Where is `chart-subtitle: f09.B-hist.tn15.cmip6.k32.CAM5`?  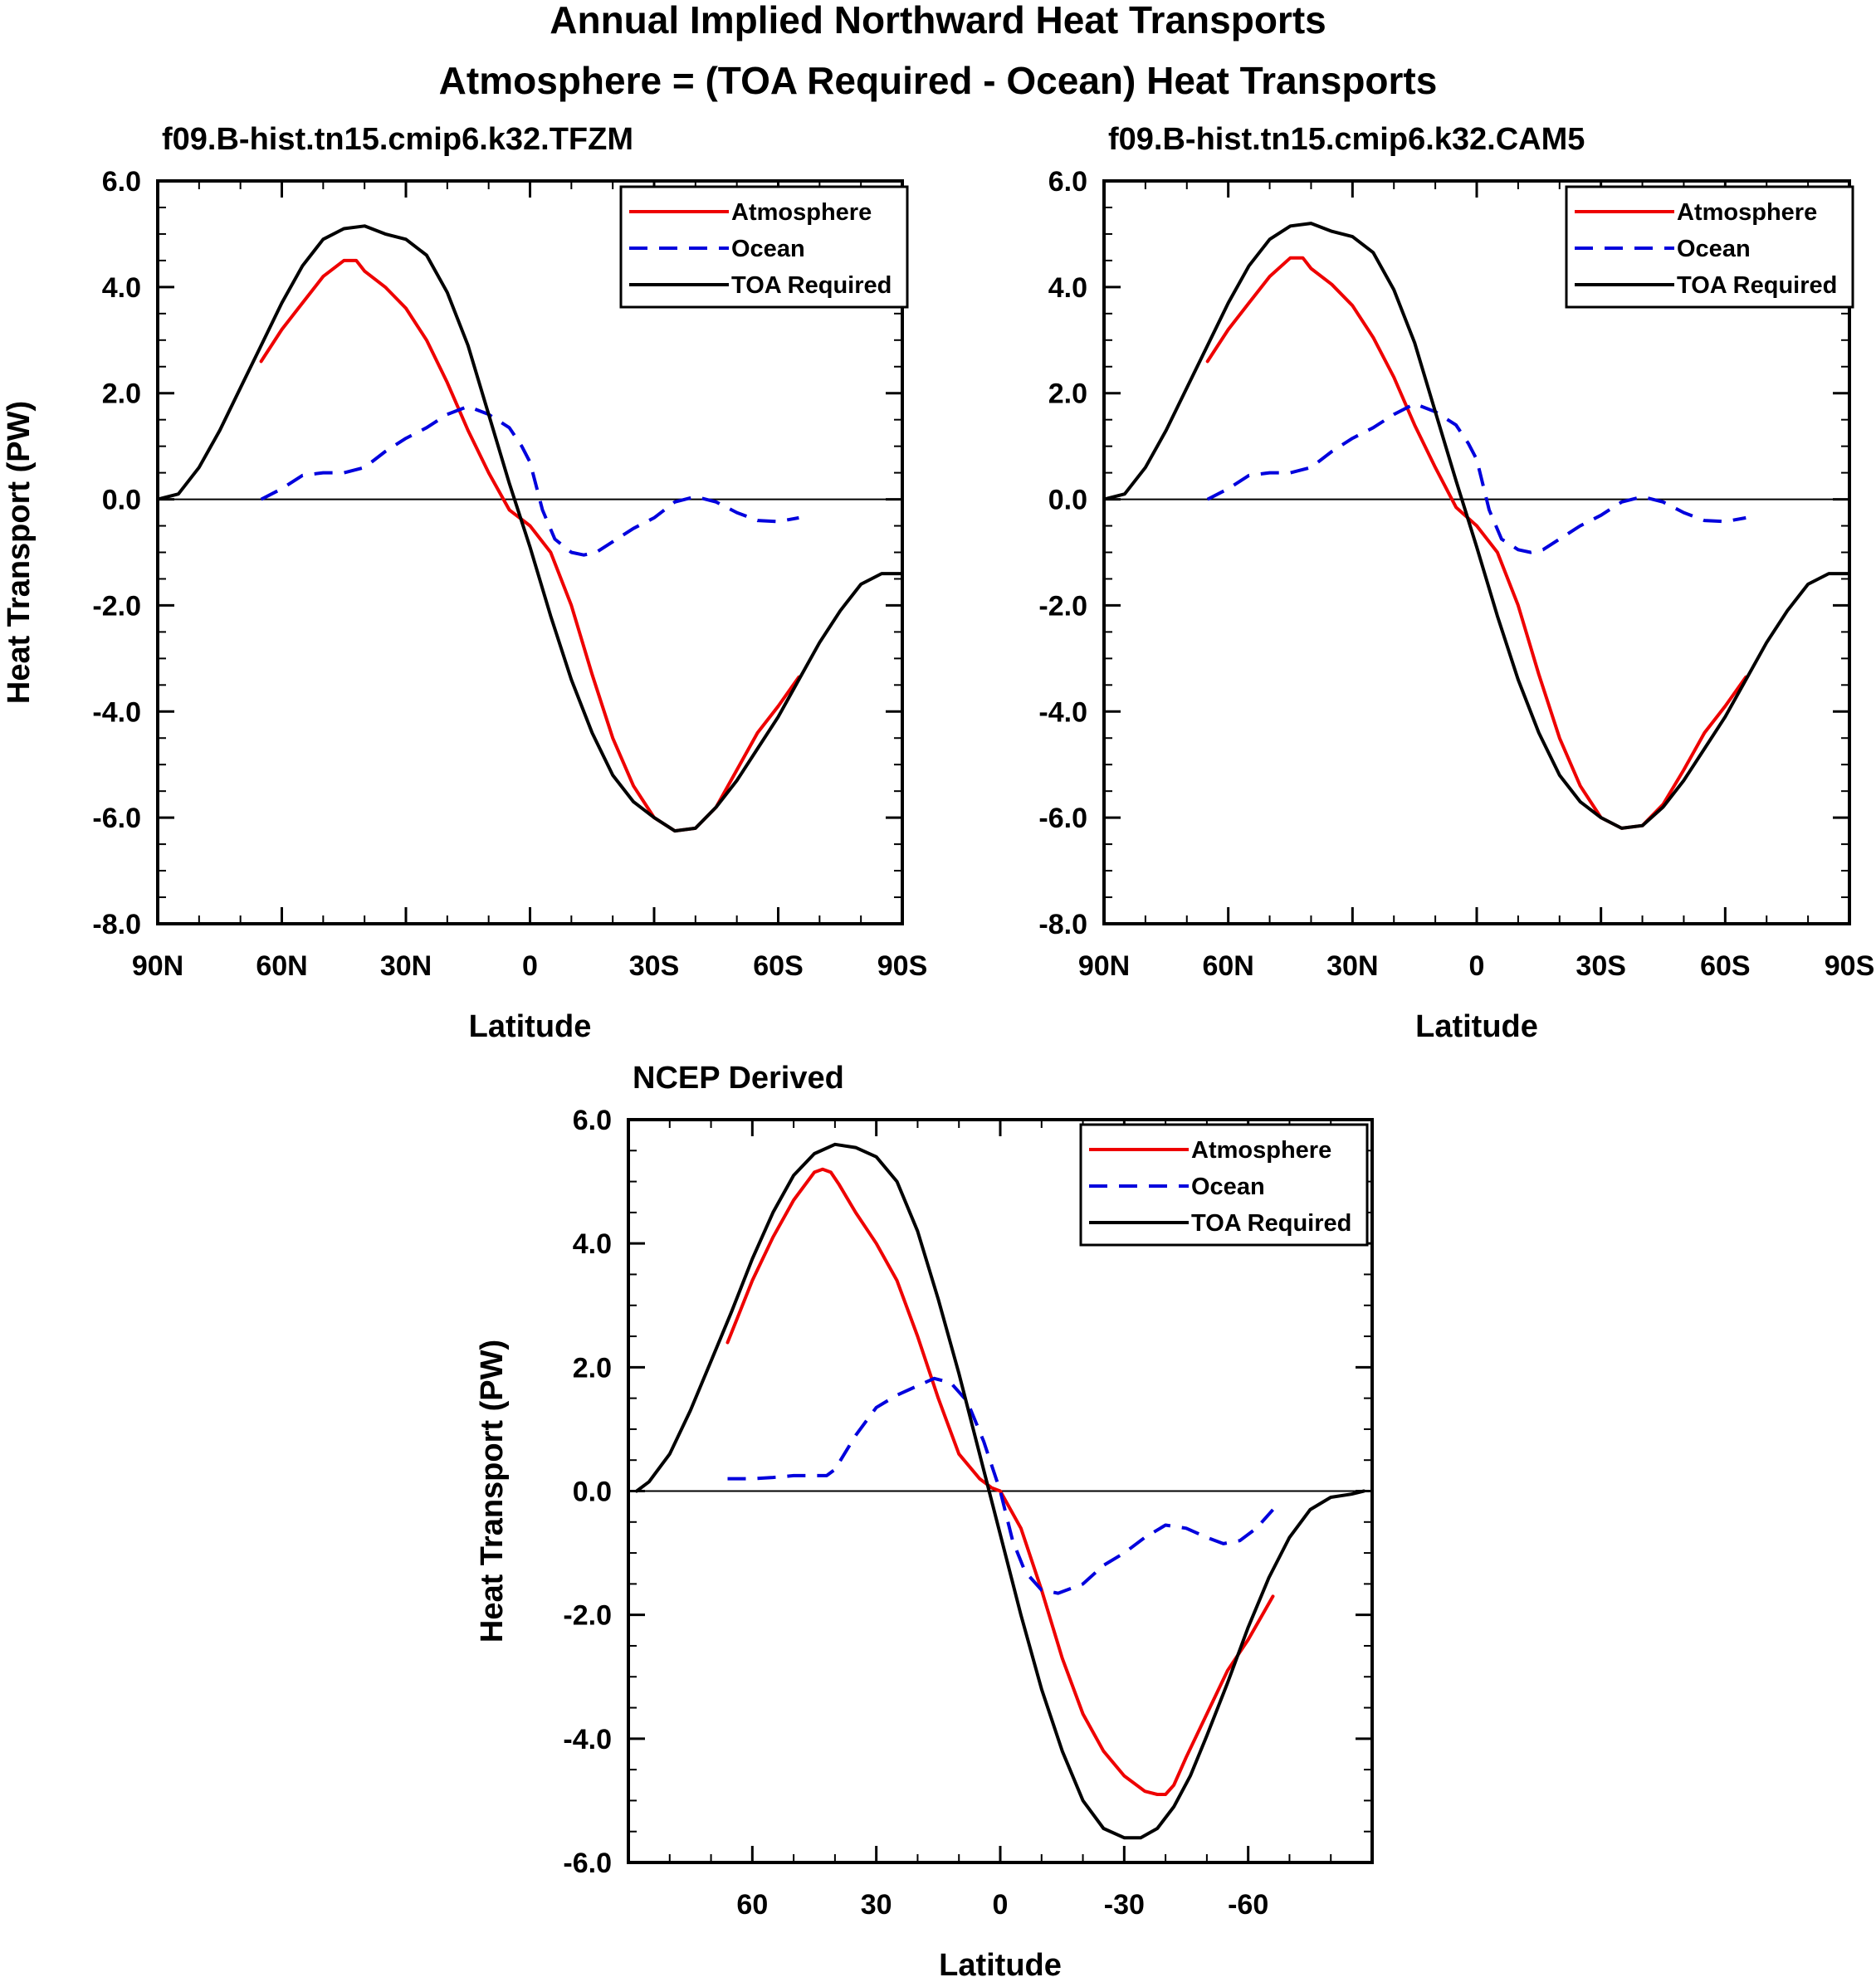
chart-subtitle: f09.B-hist.tn15.cmip6.k32.CAM5 is located at coordinates (1346, 139).